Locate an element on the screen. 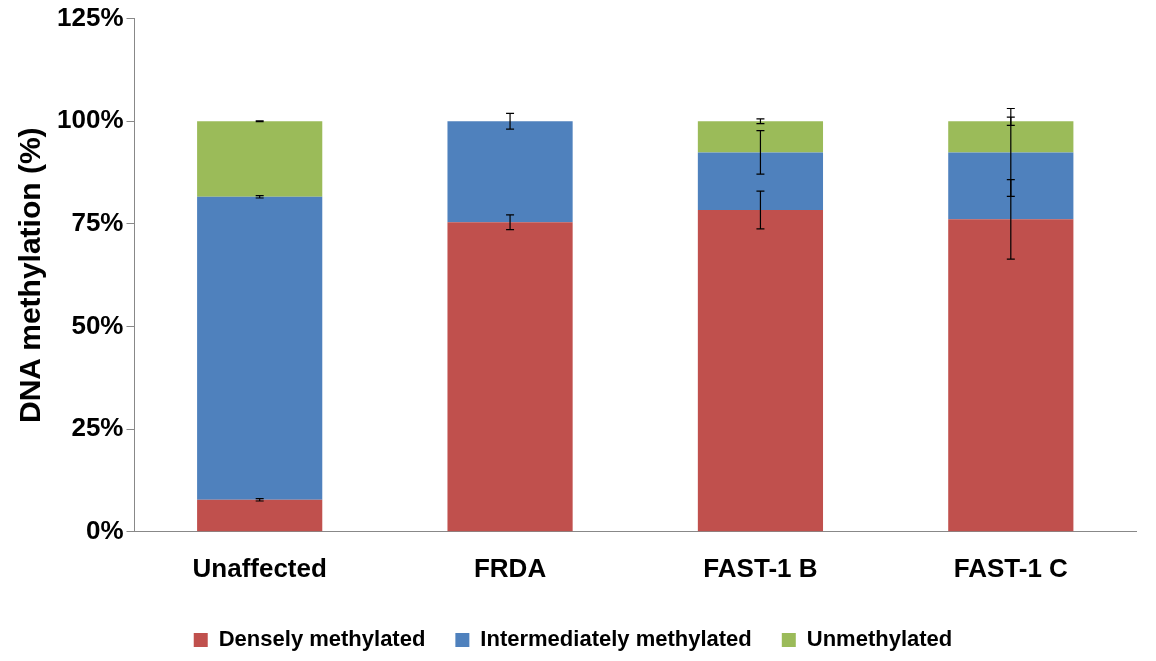 This screenshot has height=661, width=1156. y-tick-label: 50% is located at coordinates (97, 324).